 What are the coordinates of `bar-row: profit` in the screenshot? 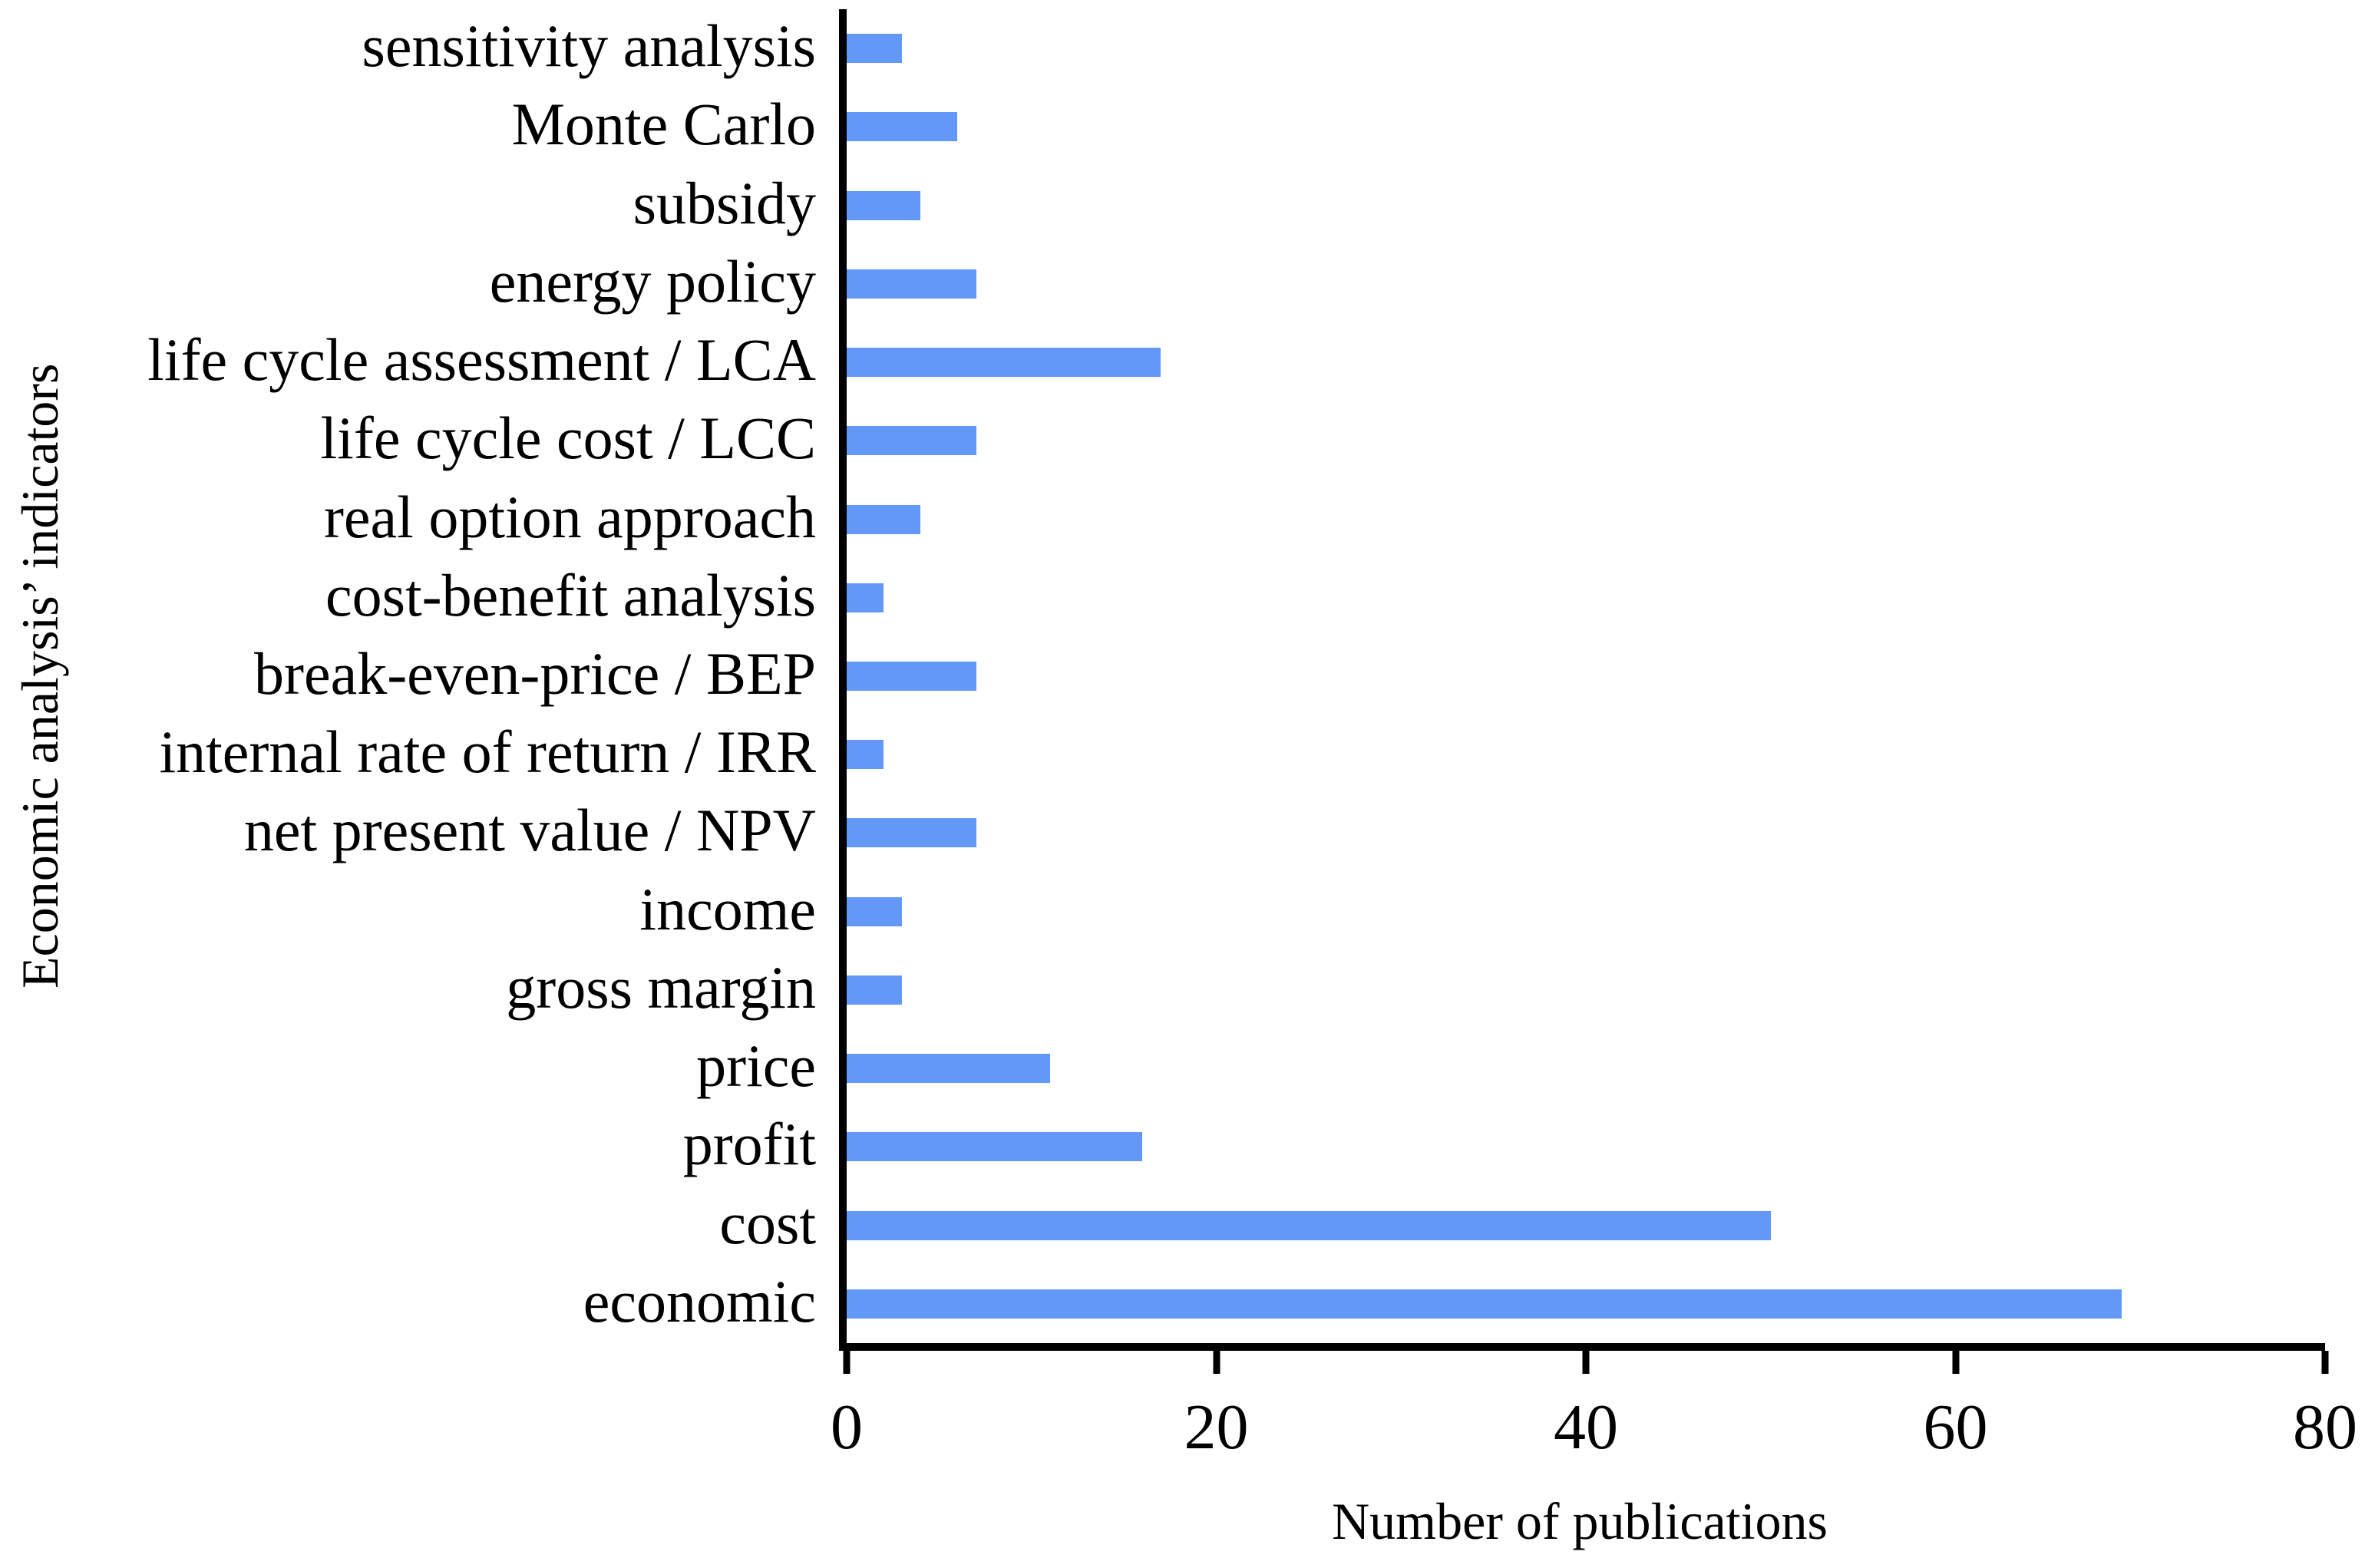 It's located at (1504, 1147).